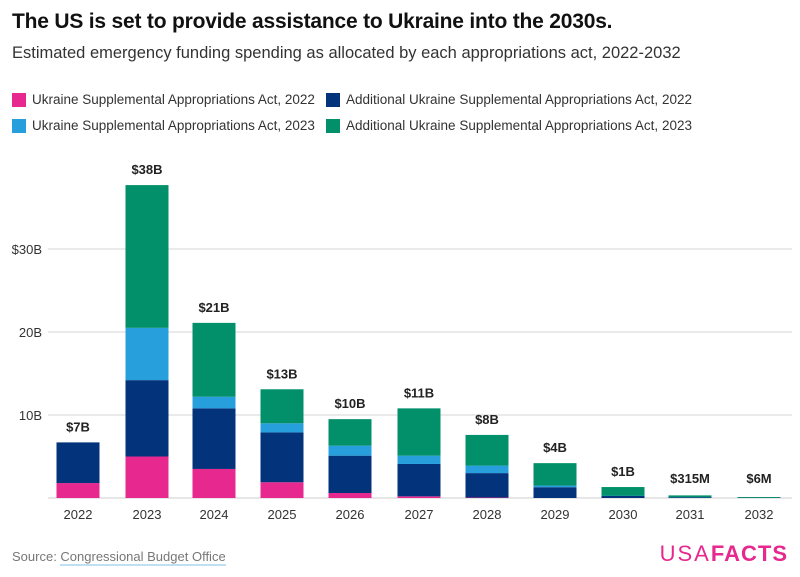 This screenshot has height=577, width=800. Describe the element at coordinates (350, 514) in the screenshot. I see `x-tick-label: 2026` at that location.